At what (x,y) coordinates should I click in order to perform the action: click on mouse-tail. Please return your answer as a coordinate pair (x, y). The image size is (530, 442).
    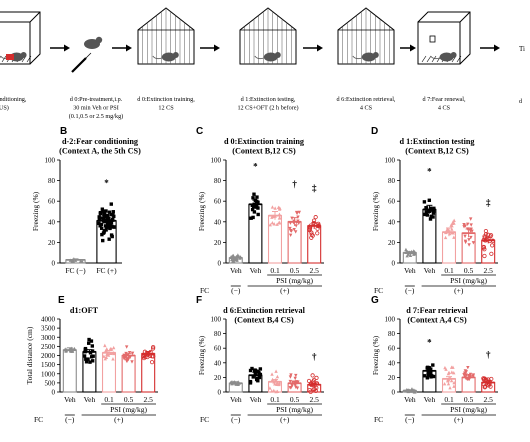
    Looking at the image, I should click on (157, 57).